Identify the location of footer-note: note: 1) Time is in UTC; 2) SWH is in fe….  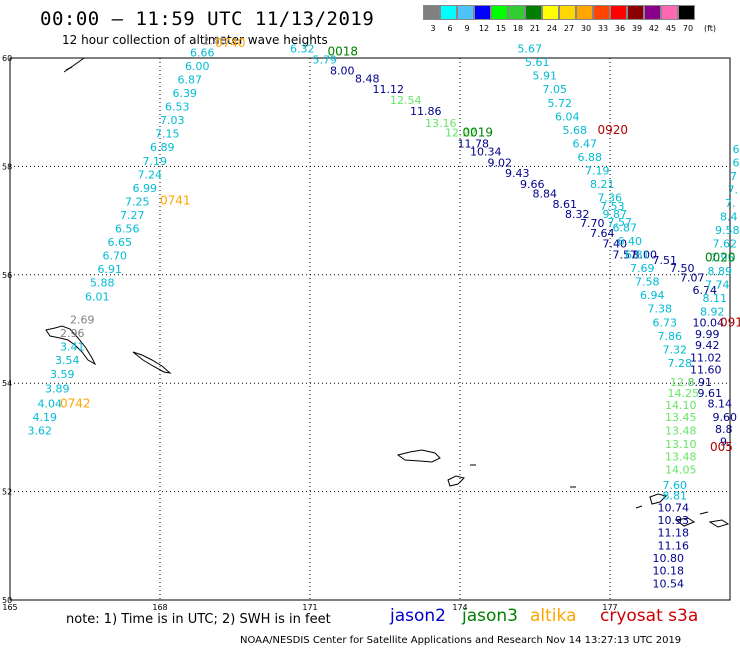
(198, 619).